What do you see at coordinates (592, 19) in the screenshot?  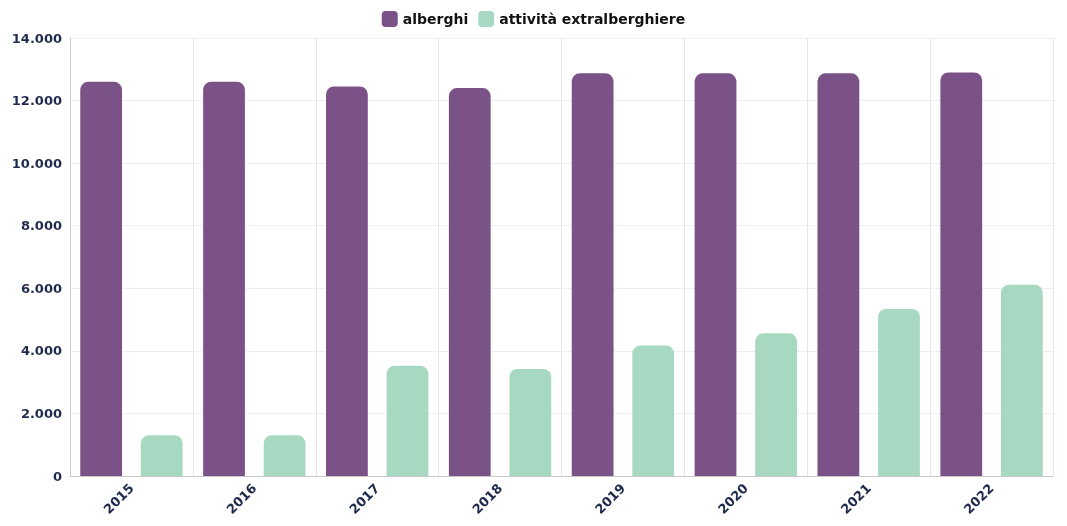 I see `legend-label: attività extralberghiere` at bounding box center [592, 19].